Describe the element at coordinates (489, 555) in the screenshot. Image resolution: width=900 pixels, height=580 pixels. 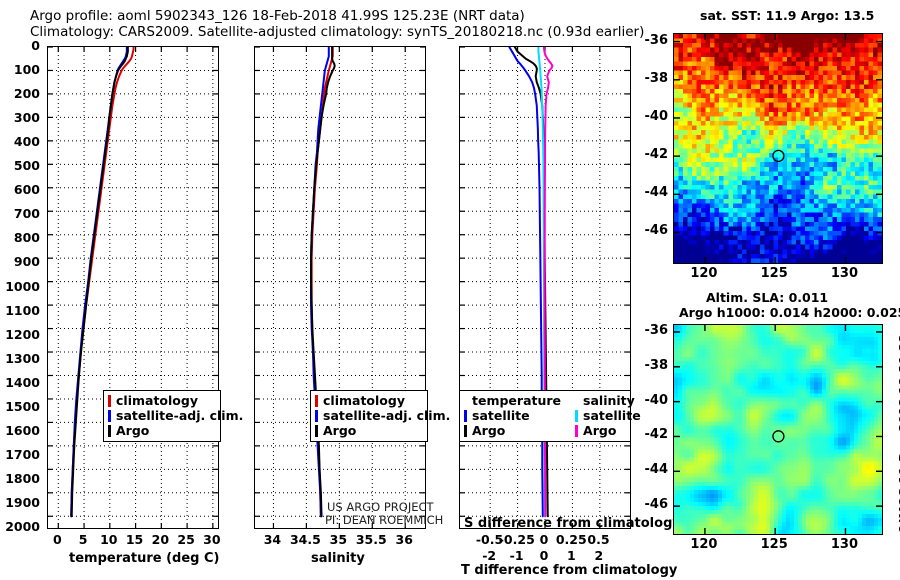
I see `xtick-label: -2` at that location.